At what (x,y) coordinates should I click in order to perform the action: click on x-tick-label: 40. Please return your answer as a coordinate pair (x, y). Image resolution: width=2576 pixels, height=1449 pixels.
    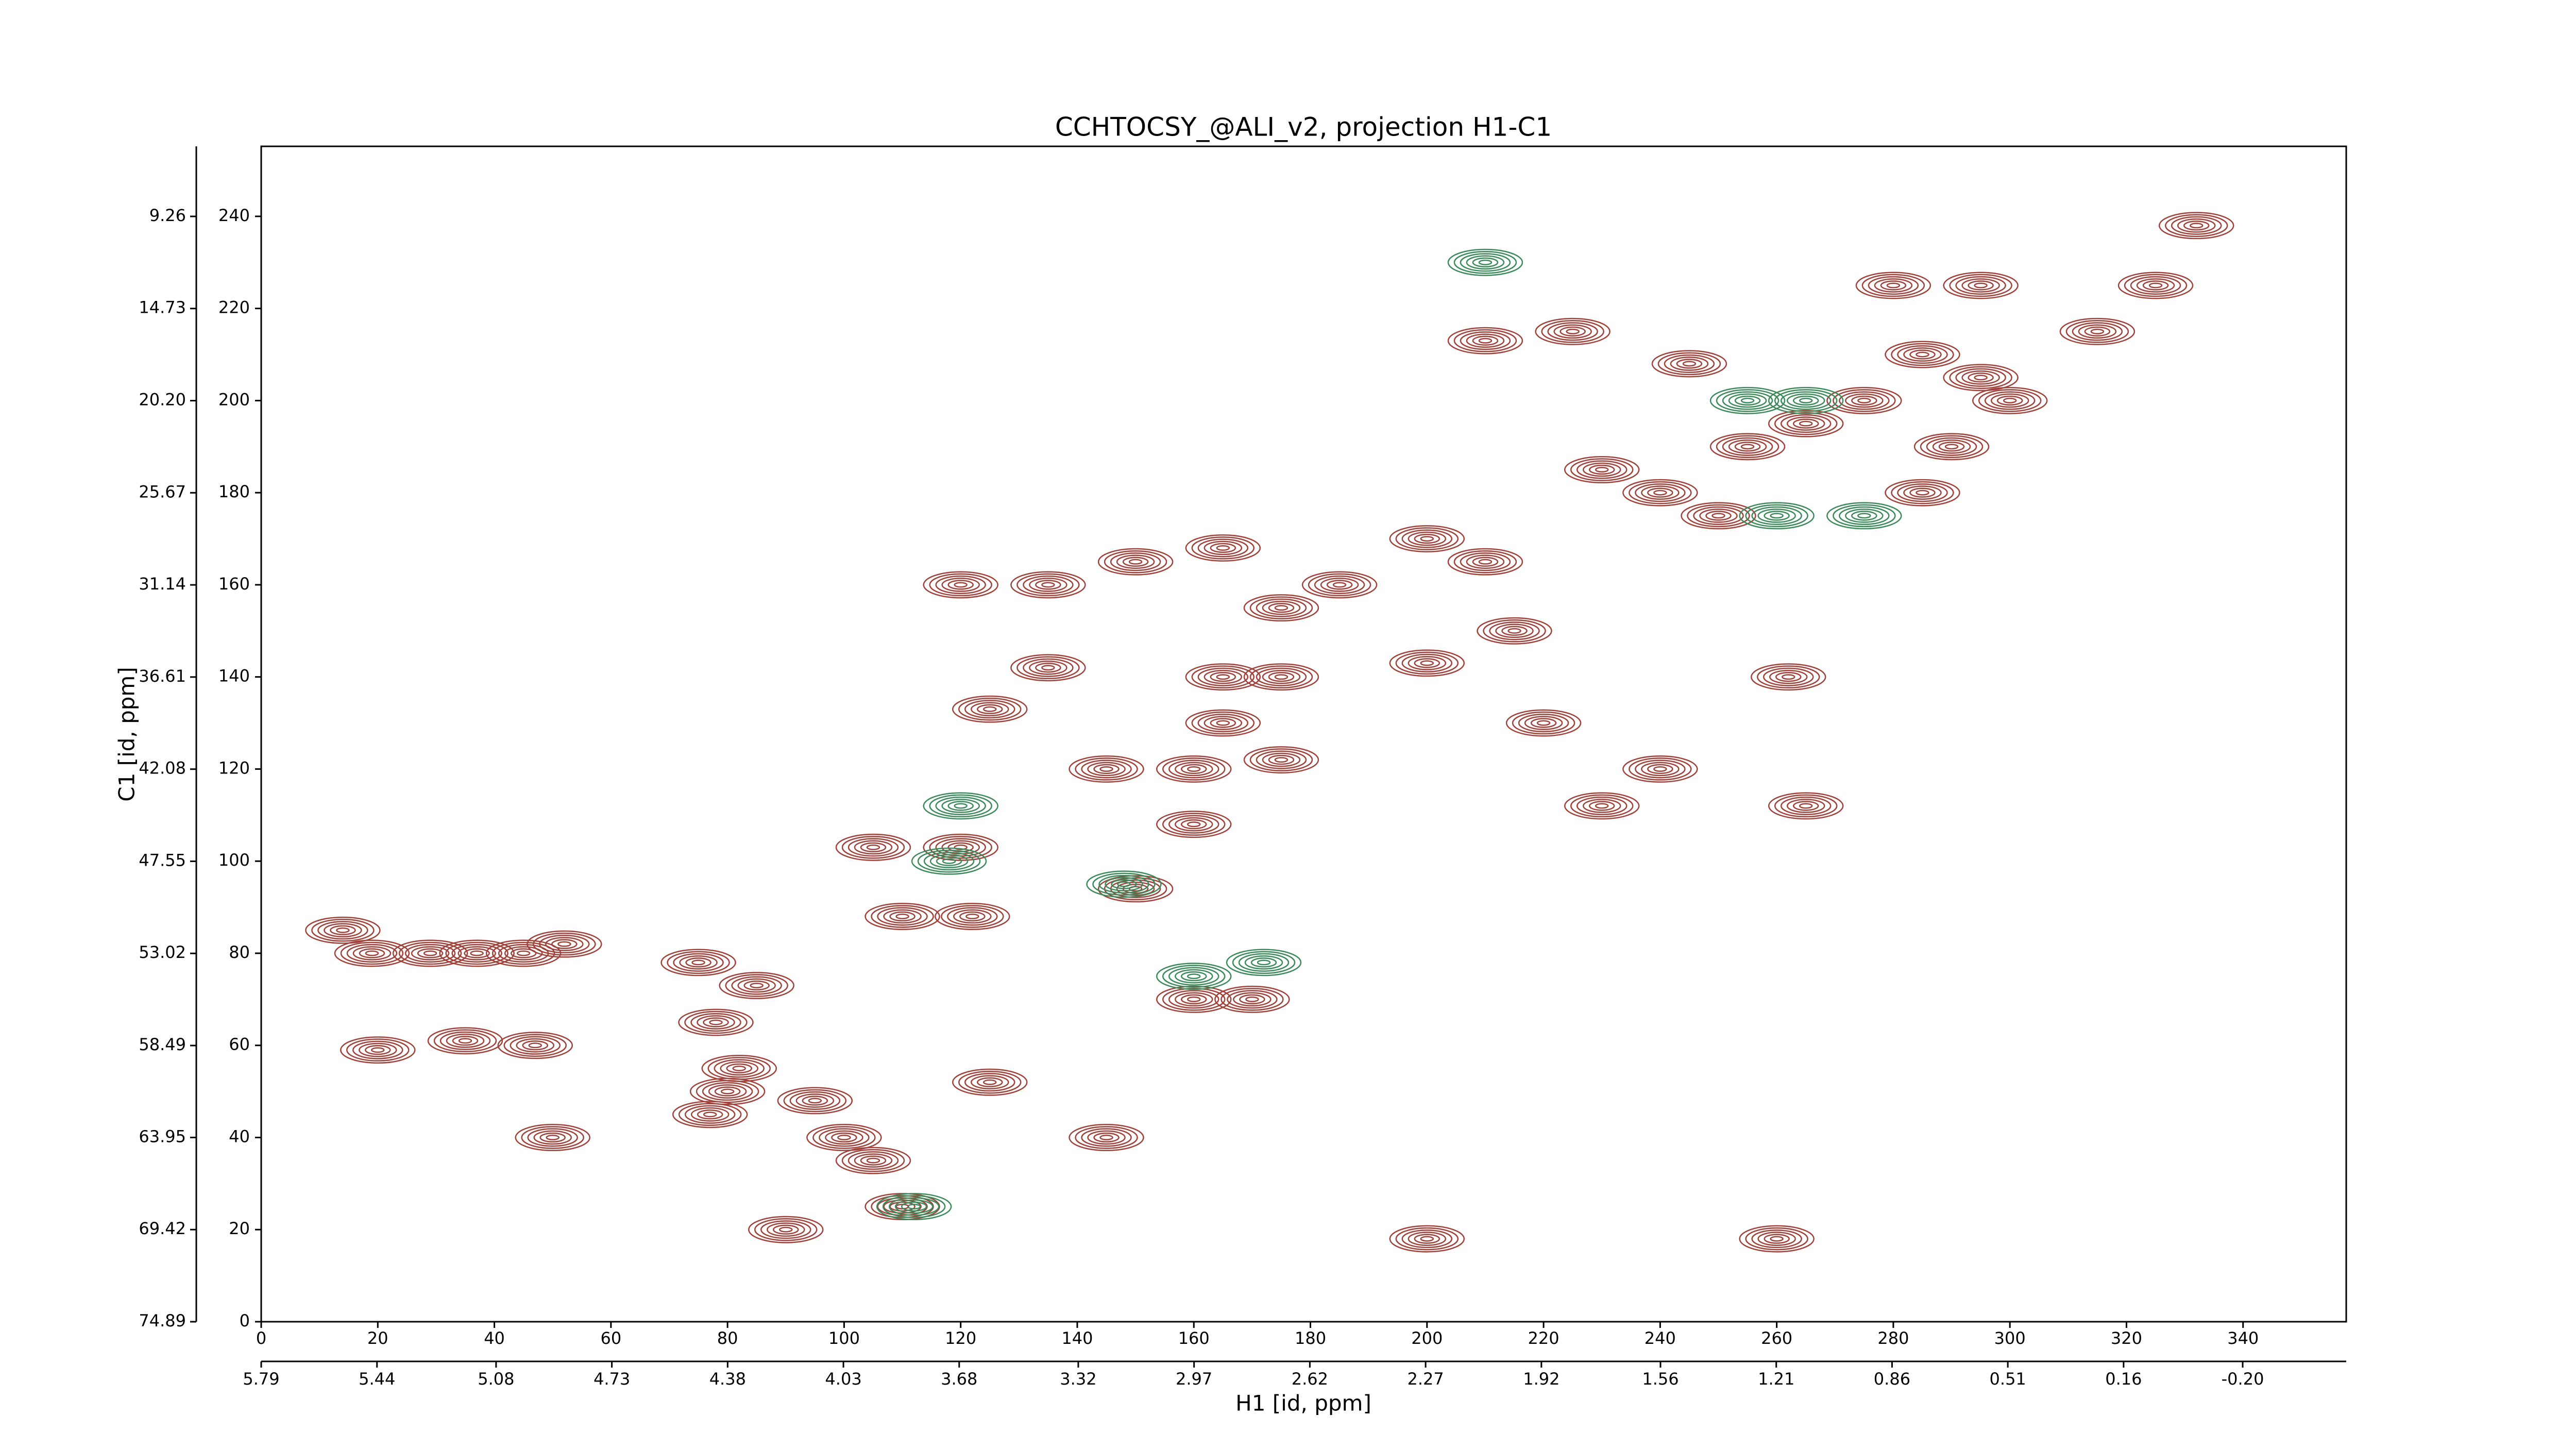
    Looking at the image, I should click on (494, 1338).